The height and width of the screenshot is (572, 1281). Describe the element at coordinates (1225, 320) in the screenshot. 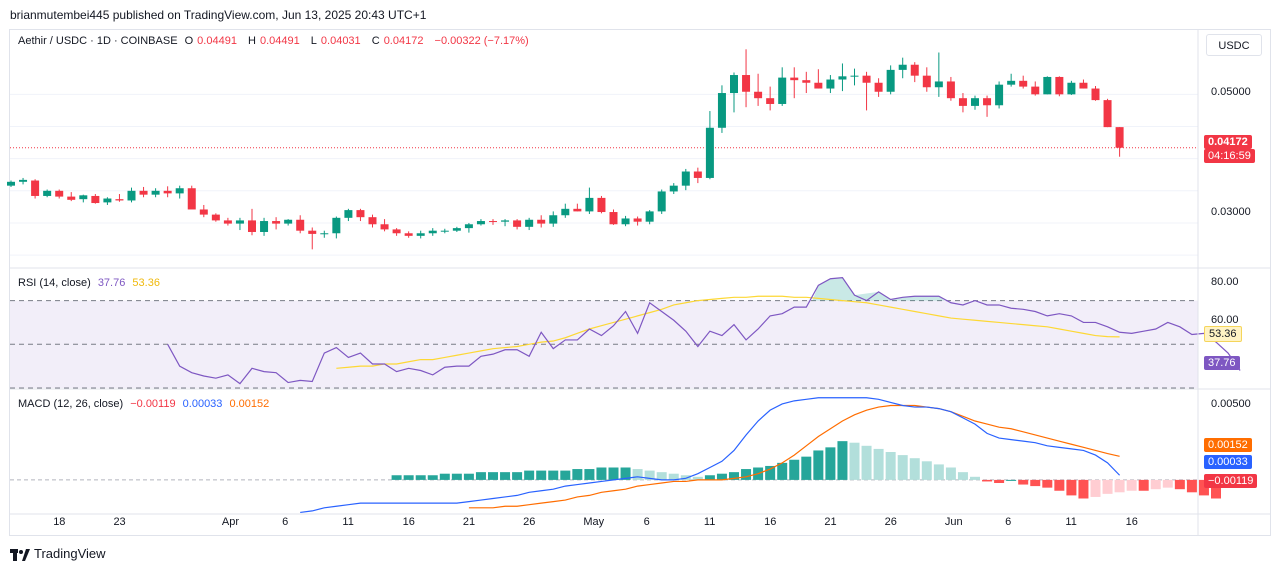

I see `rsi-tick: 60.00` at that location.